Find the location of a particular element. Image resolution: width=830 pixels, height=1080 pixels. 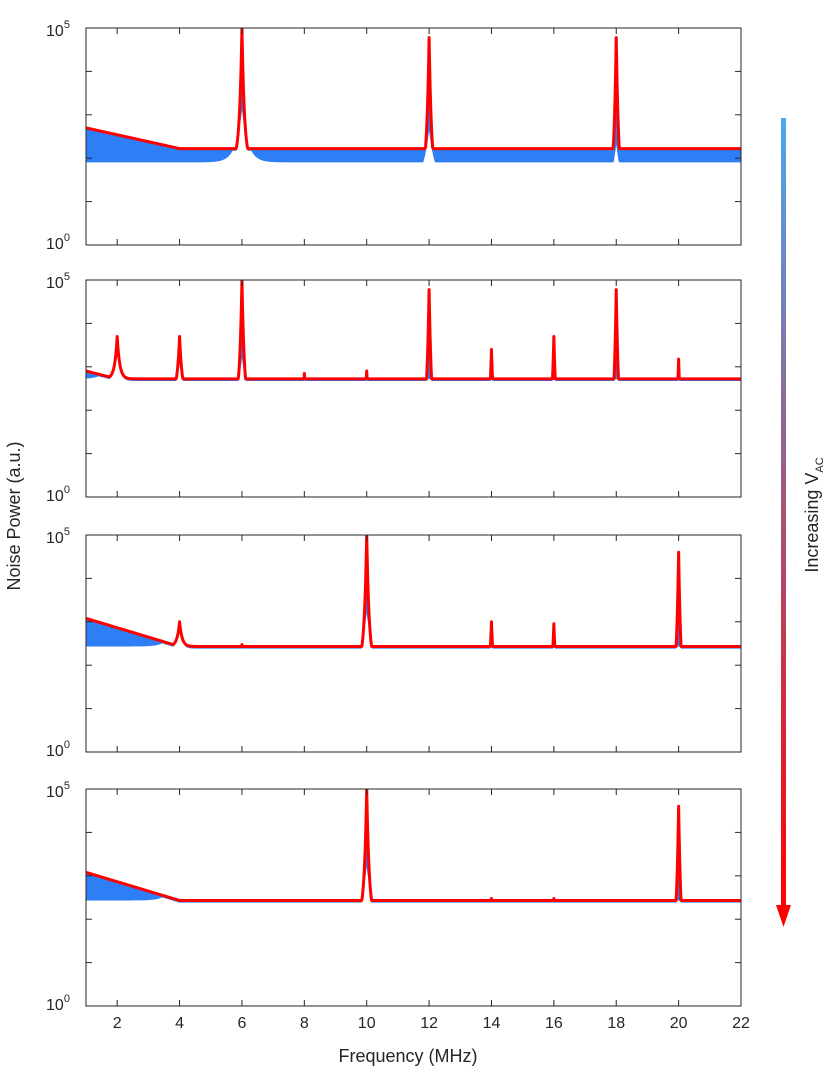

arrow-shaft is located at coordinates (783, 514).